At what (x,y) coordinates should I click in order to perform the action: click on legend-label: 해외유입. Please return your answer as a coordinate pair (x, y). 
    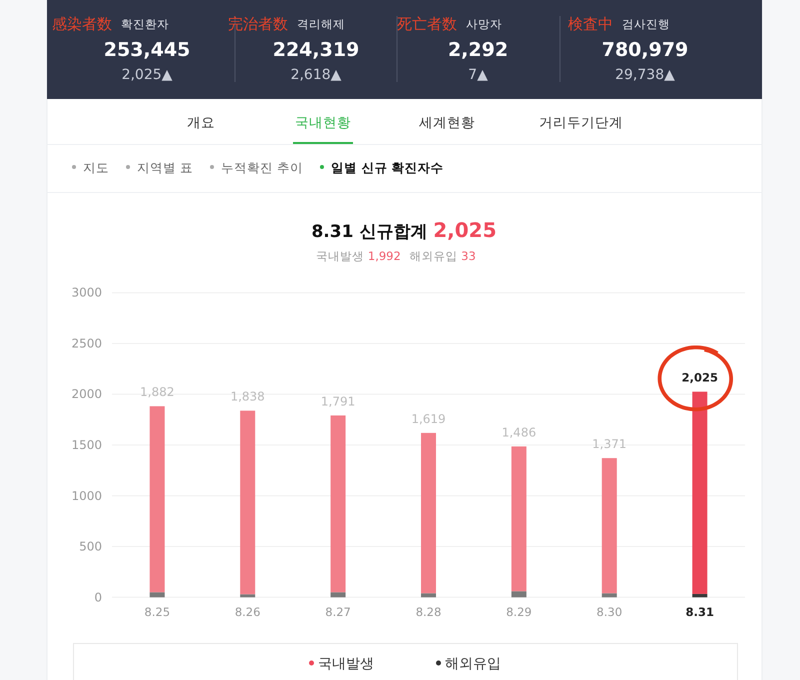
    Looking at the image, I should click on (473, 664).